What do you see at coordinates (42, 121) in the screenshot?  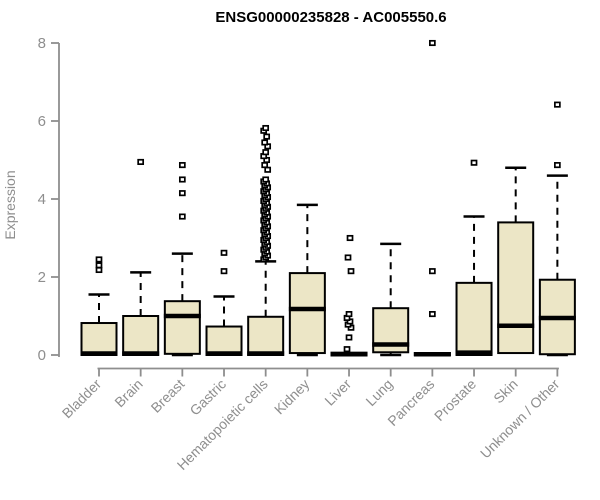 I see `y-tick-label: 6` at bounding box center [42, 121].